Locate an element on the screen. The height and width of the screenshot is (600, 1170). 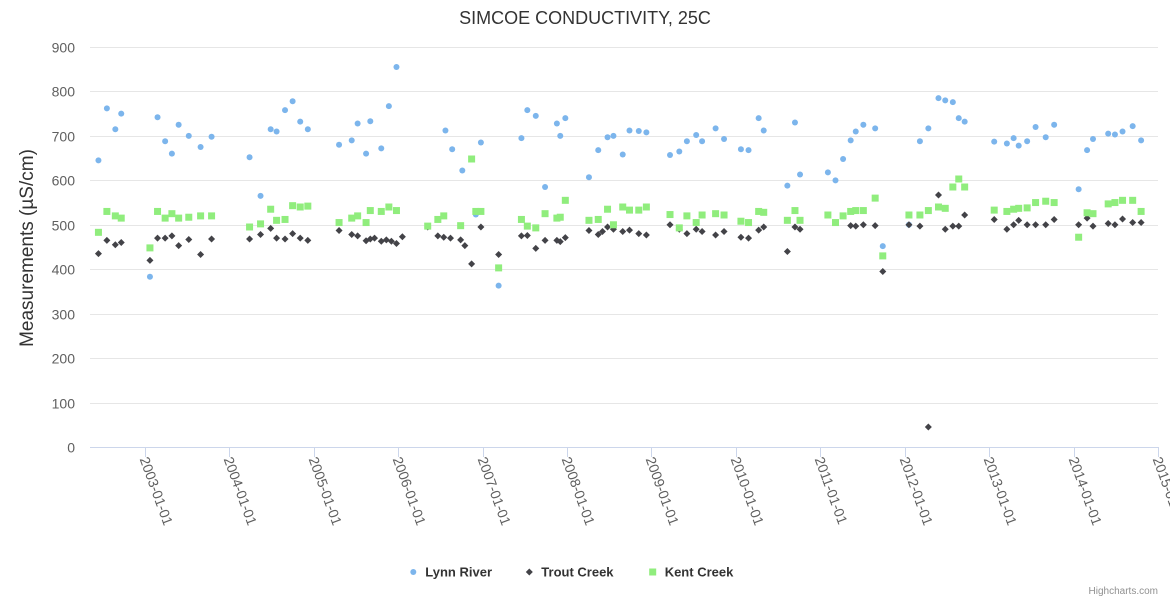
legend-symbol-trout-creek is located at coordinates (529, 572).